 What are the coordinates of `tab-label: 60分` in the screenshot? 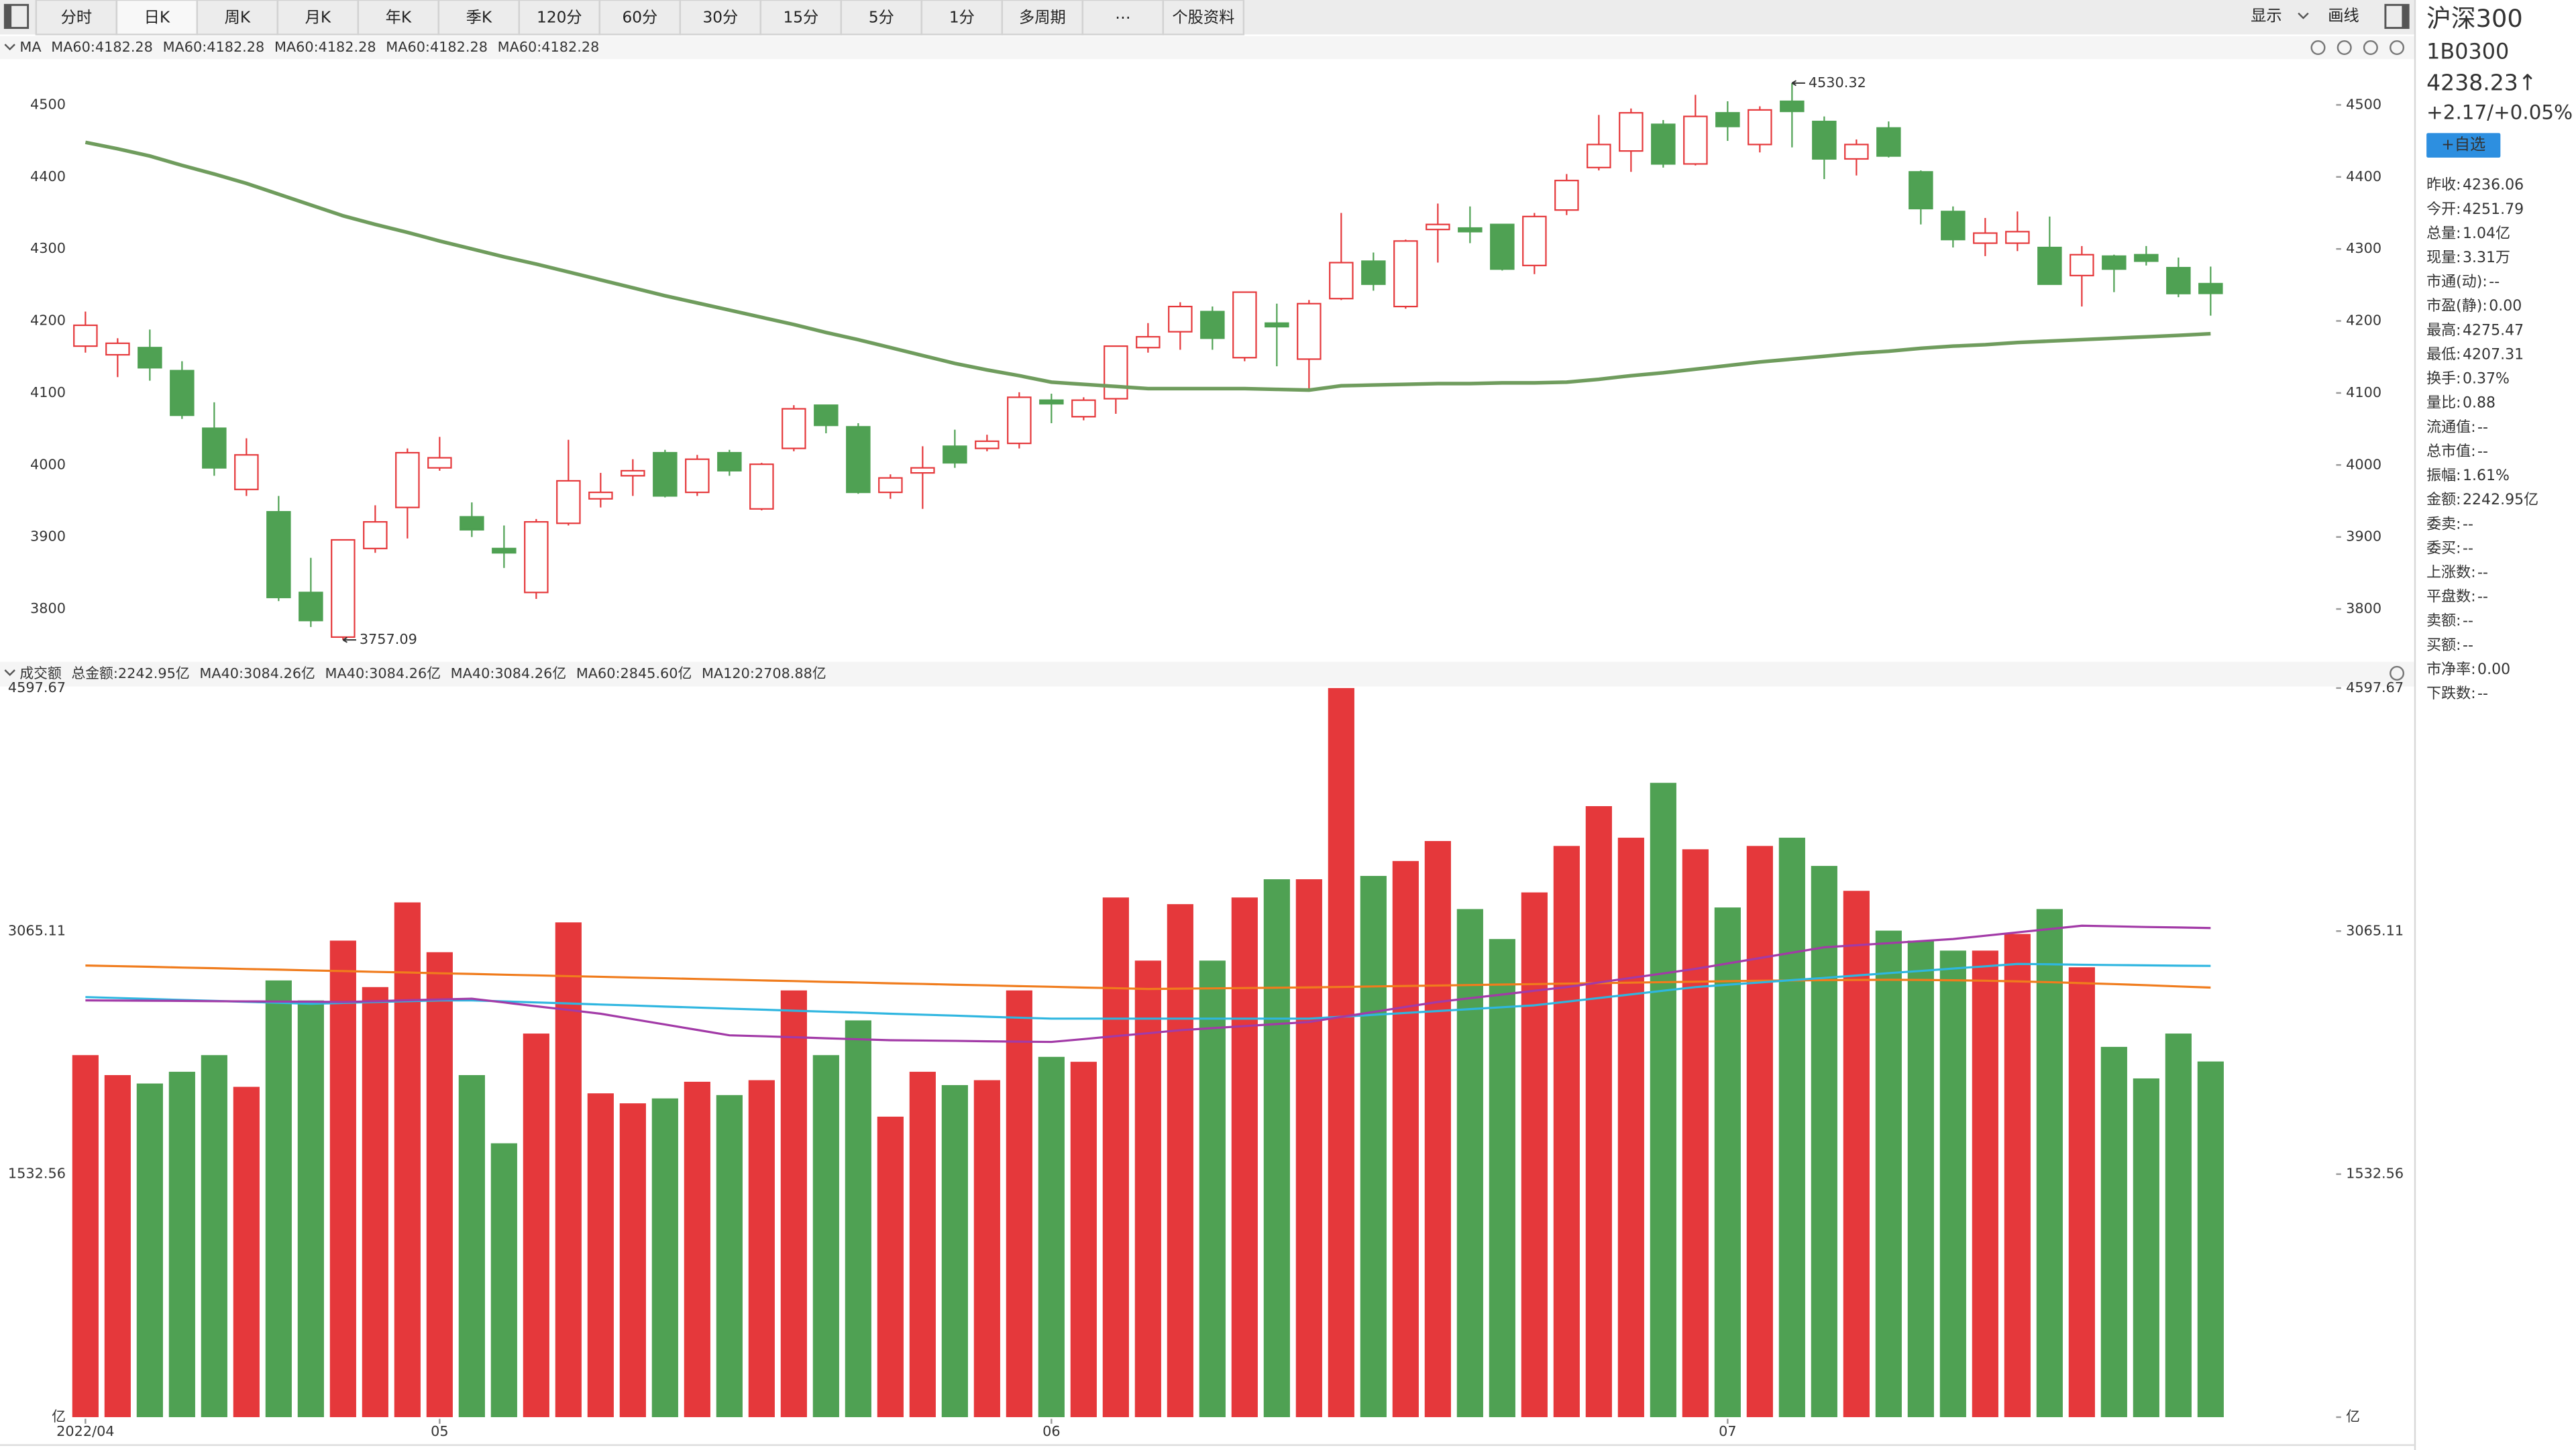 It's located at (639, 17).